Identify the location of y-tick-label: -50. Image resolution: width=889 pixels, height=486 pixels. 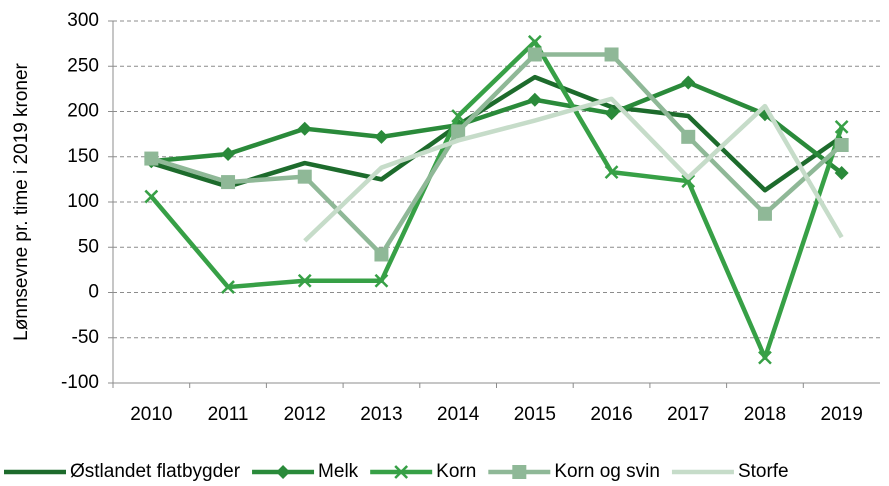
(85, 337).